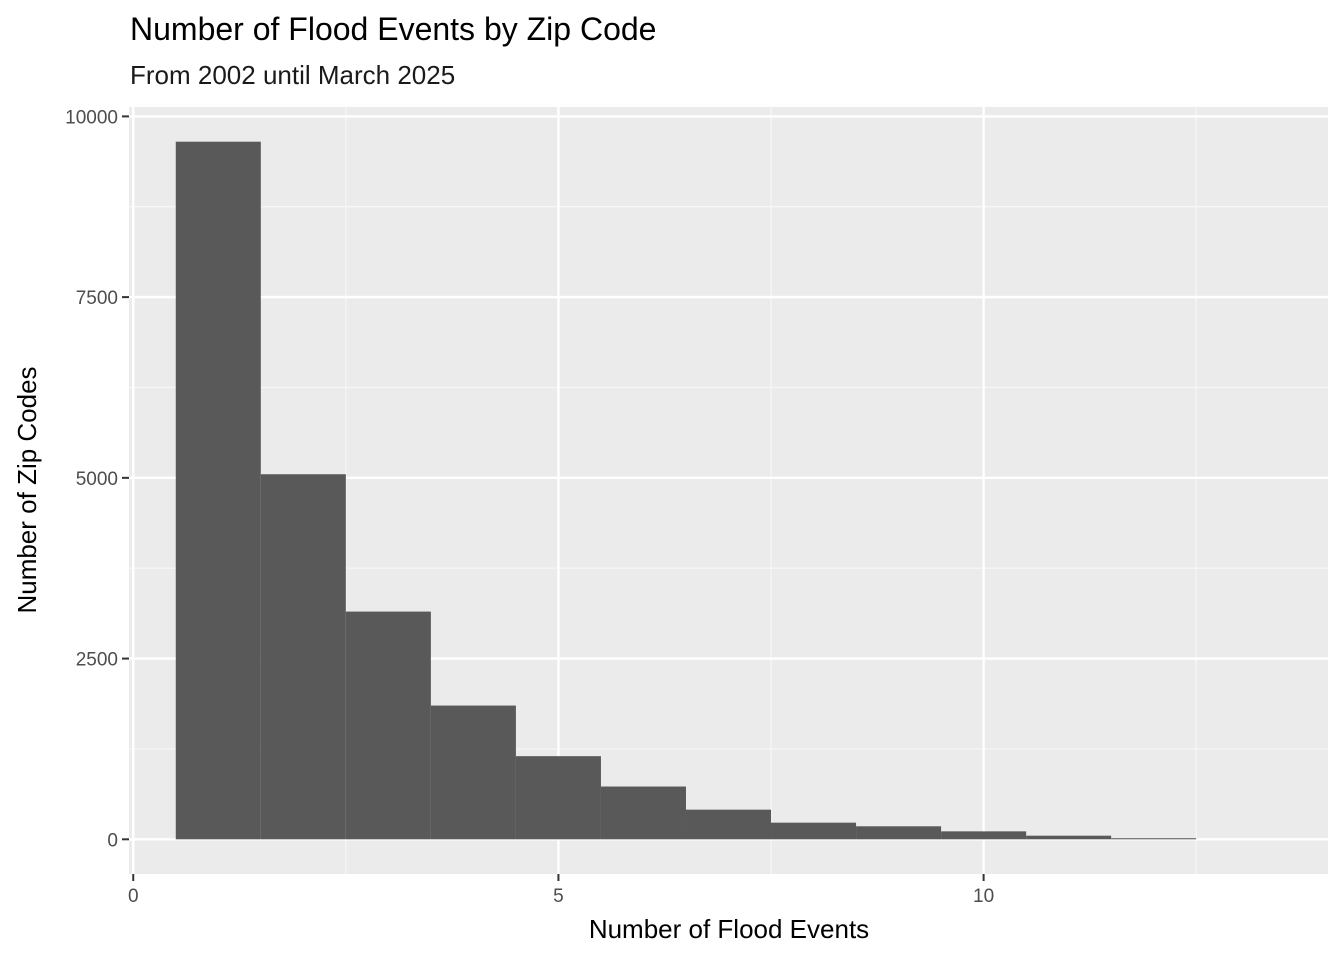 The height and width of the screenshot is (960, 1344). Describe the element at coordinates (91, 117) in the screenshot. I see `y-tick-label: 10000` at that location.